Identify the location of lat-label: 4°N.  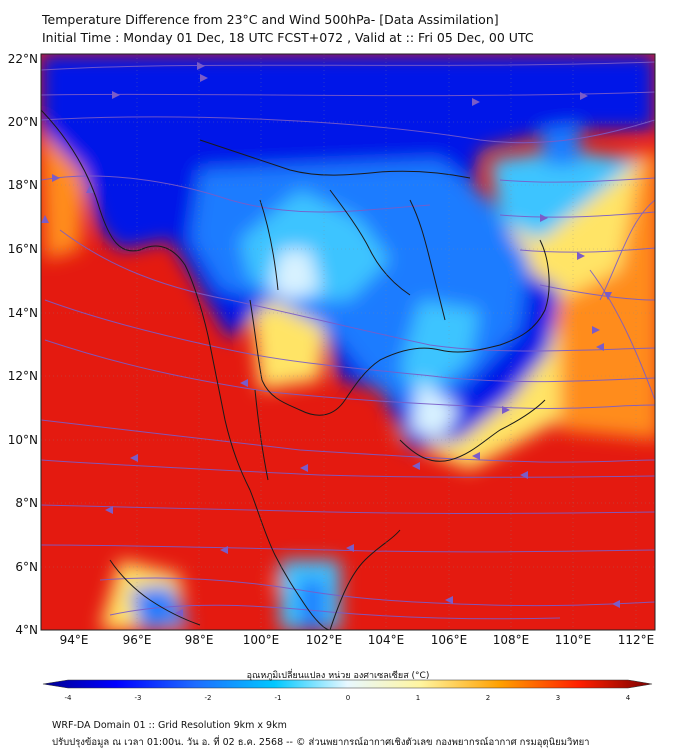
(26, 630).